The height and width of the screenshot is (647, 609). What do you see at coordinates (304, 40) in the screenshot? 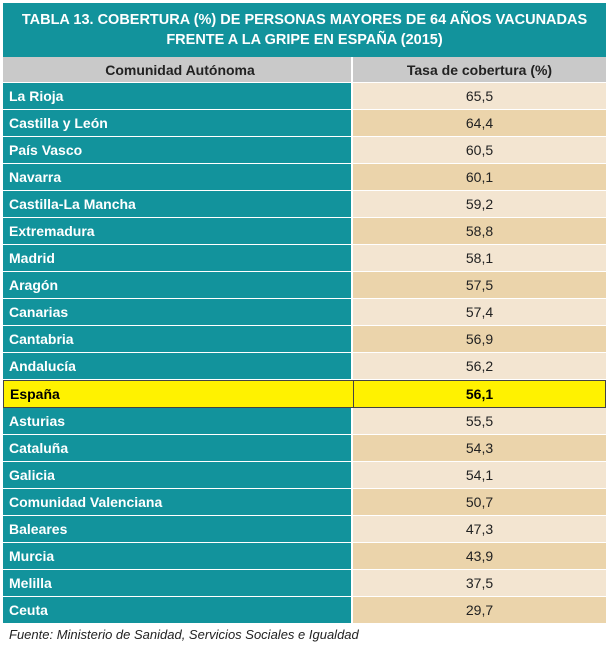
I see `table-title-line-2: FRENTE A LA GRIPE EN ESPAÑA (2015)` at bounding box center [304, 40].